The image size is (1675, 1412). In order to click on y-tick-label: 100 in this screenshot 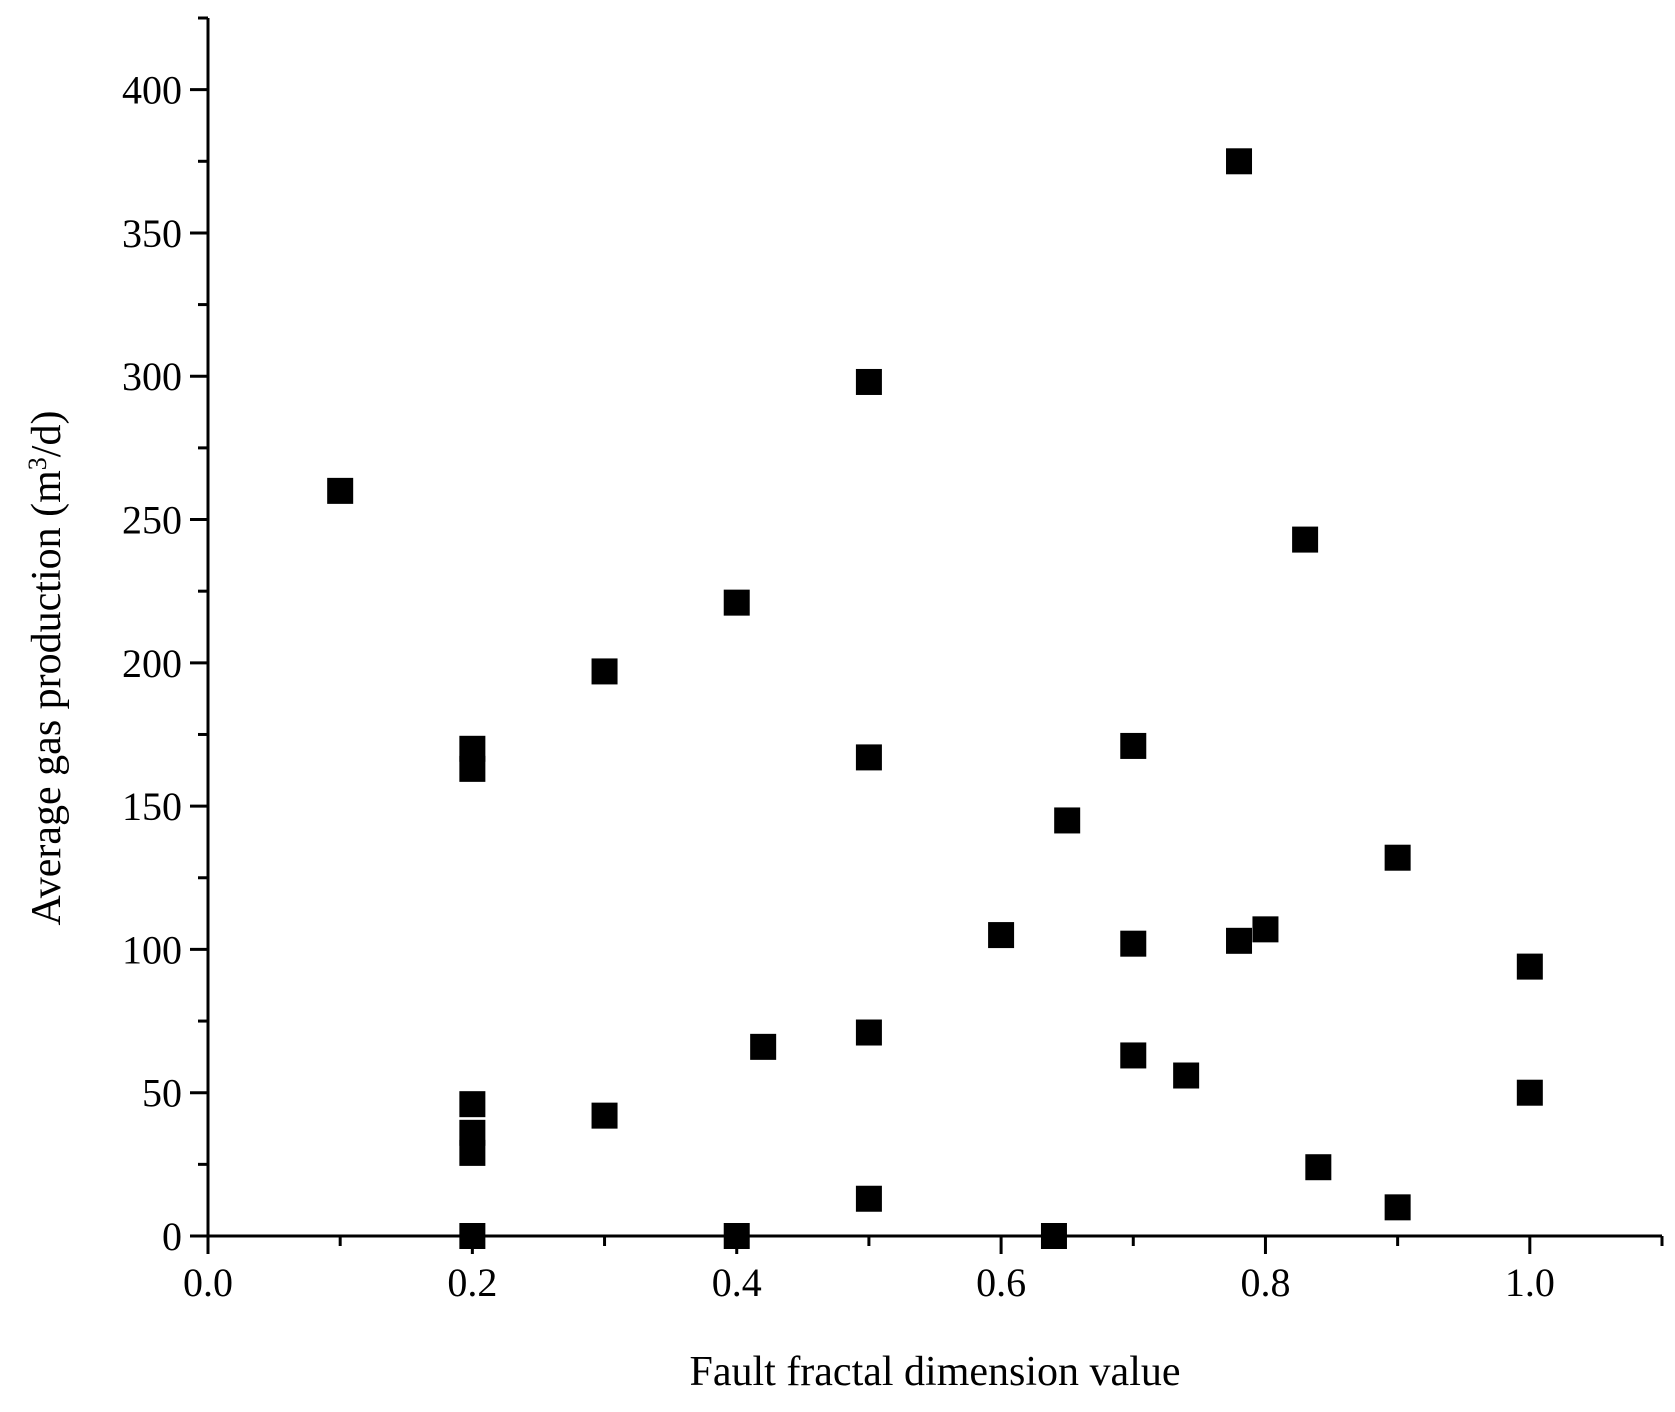, I will do `click(152, 949)`.